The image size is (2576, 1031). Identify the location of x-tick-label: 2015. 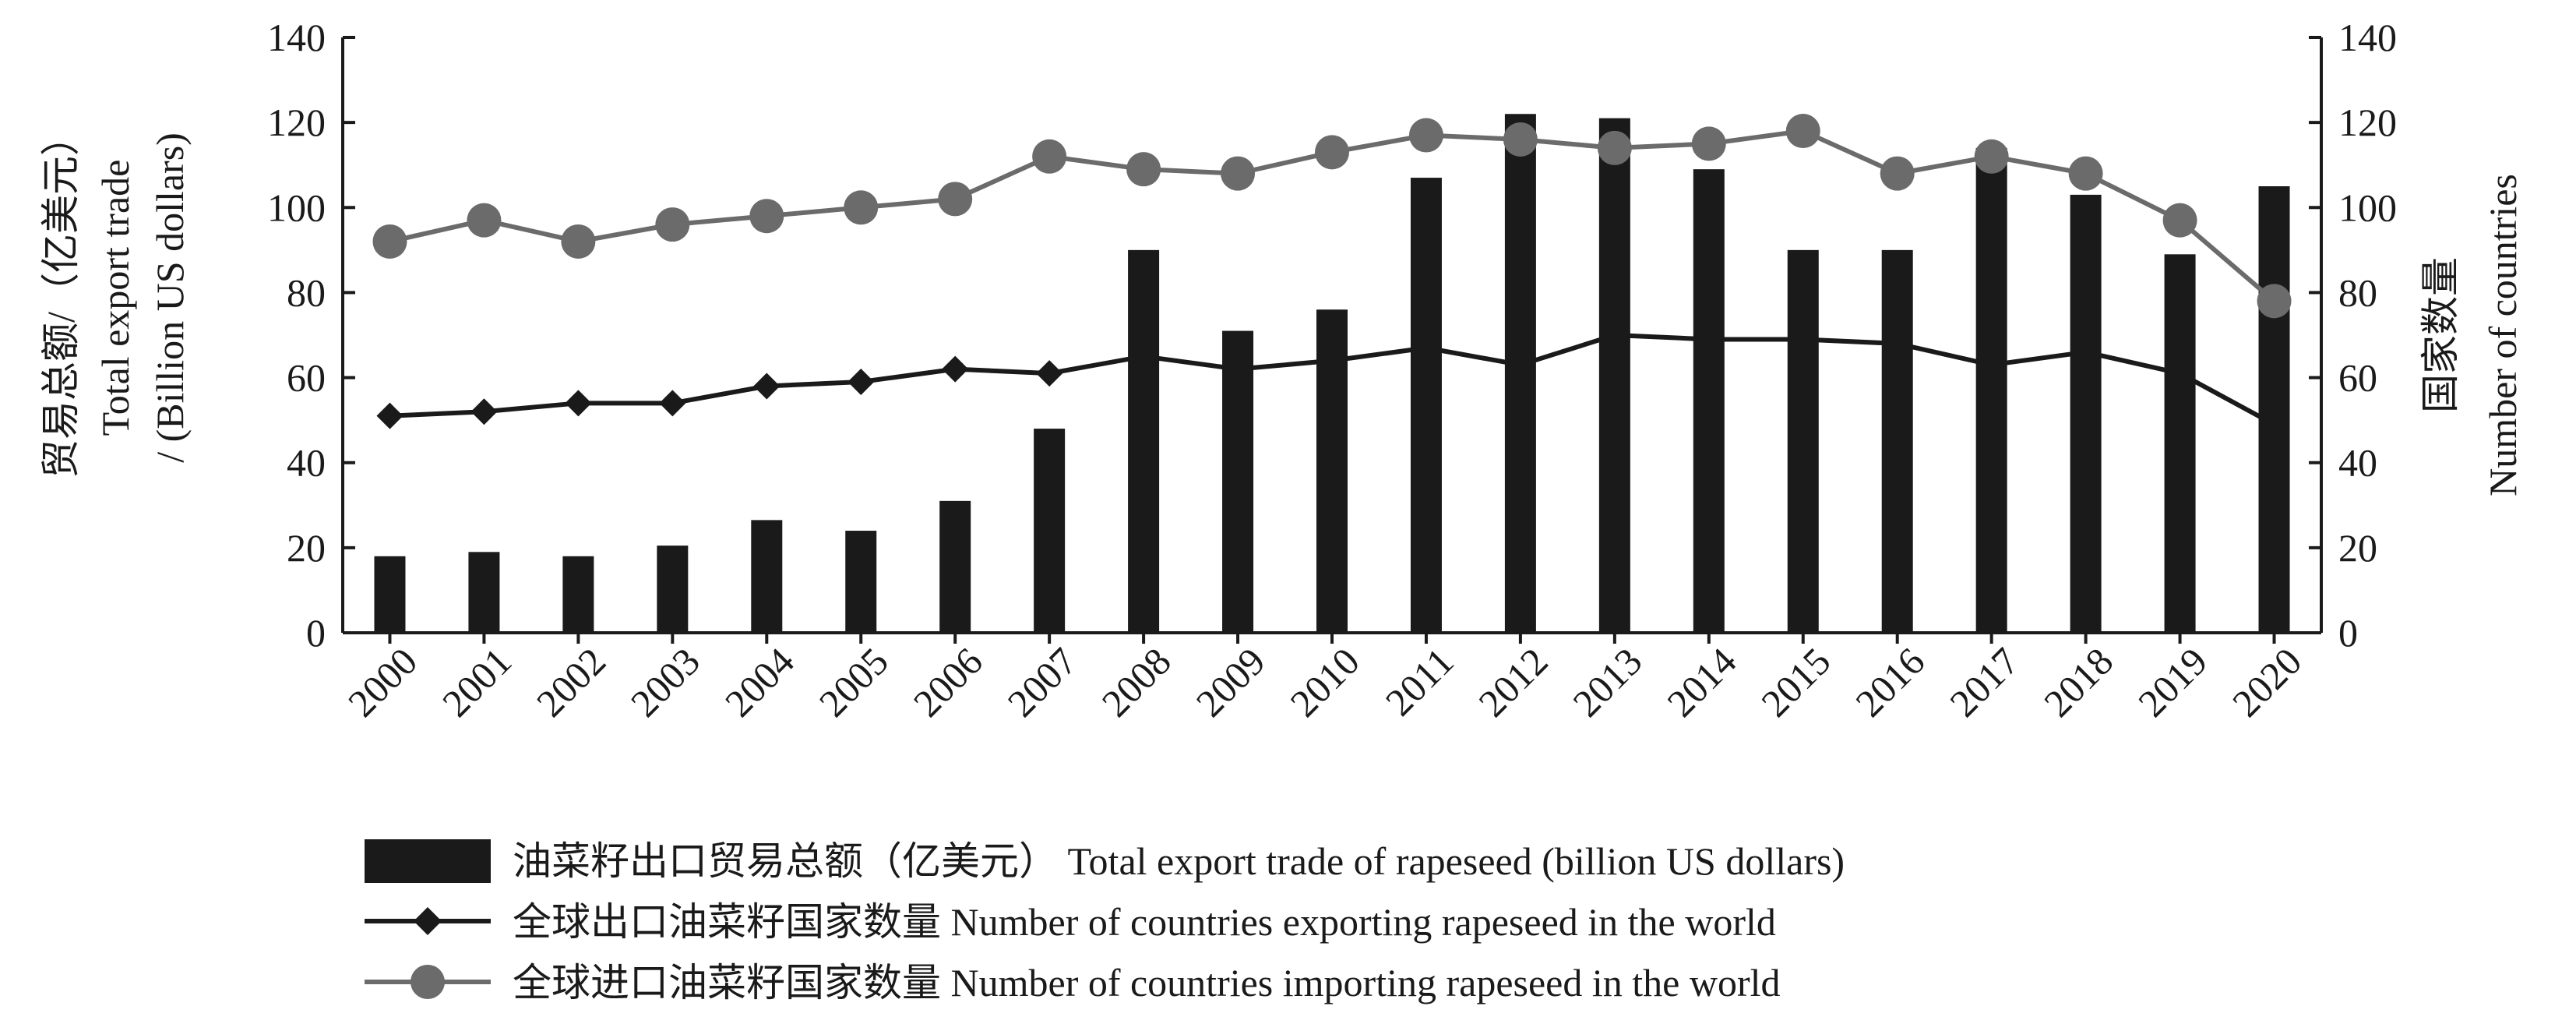
(1795, 682).